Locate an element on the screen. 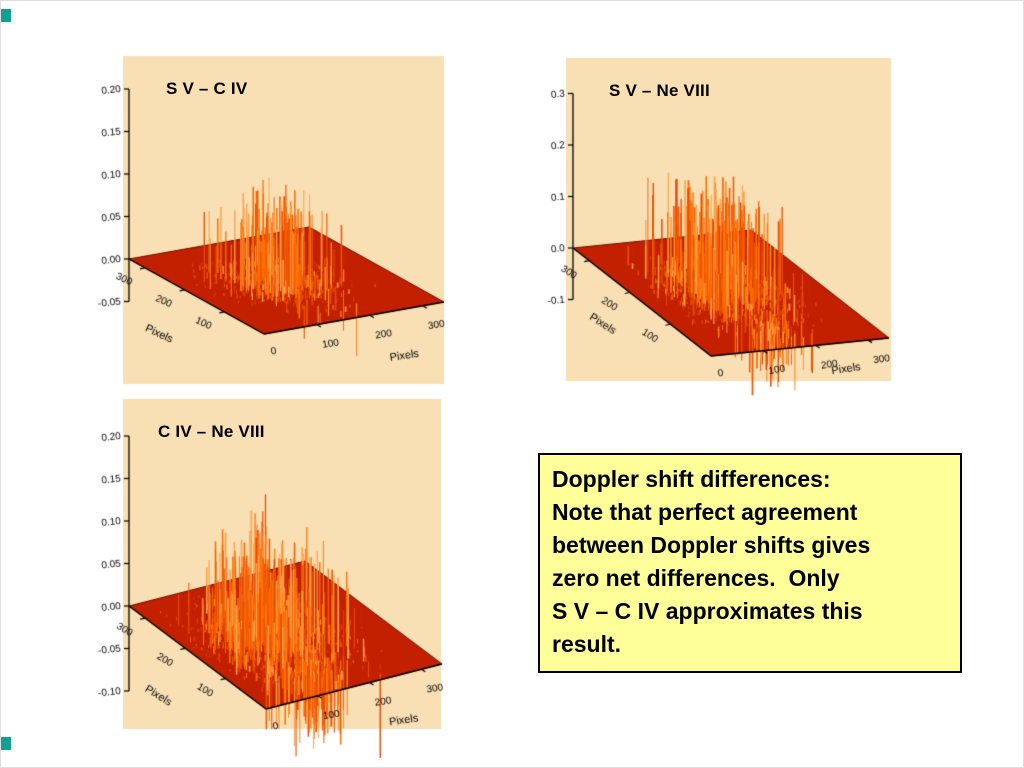 The height and width of the screenshot is (768, 1024). note-line: Note that perfect agreement is located at coordinates (705, 512).